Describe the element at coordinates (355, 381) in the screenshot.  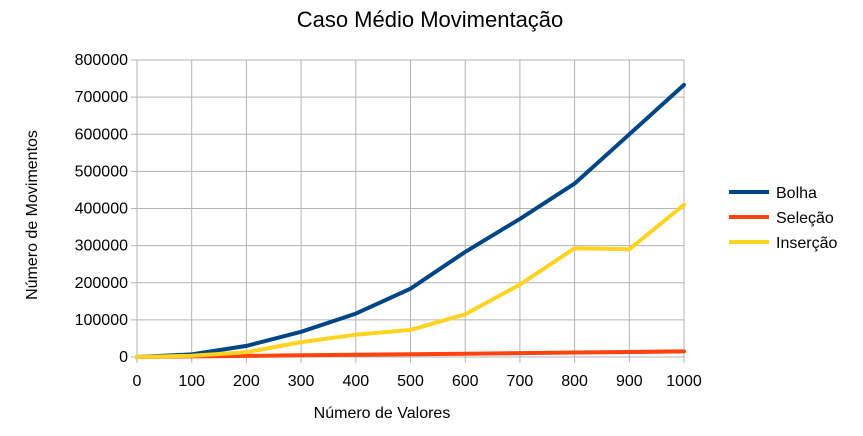
I see `x-tick-label: 400` at that location.